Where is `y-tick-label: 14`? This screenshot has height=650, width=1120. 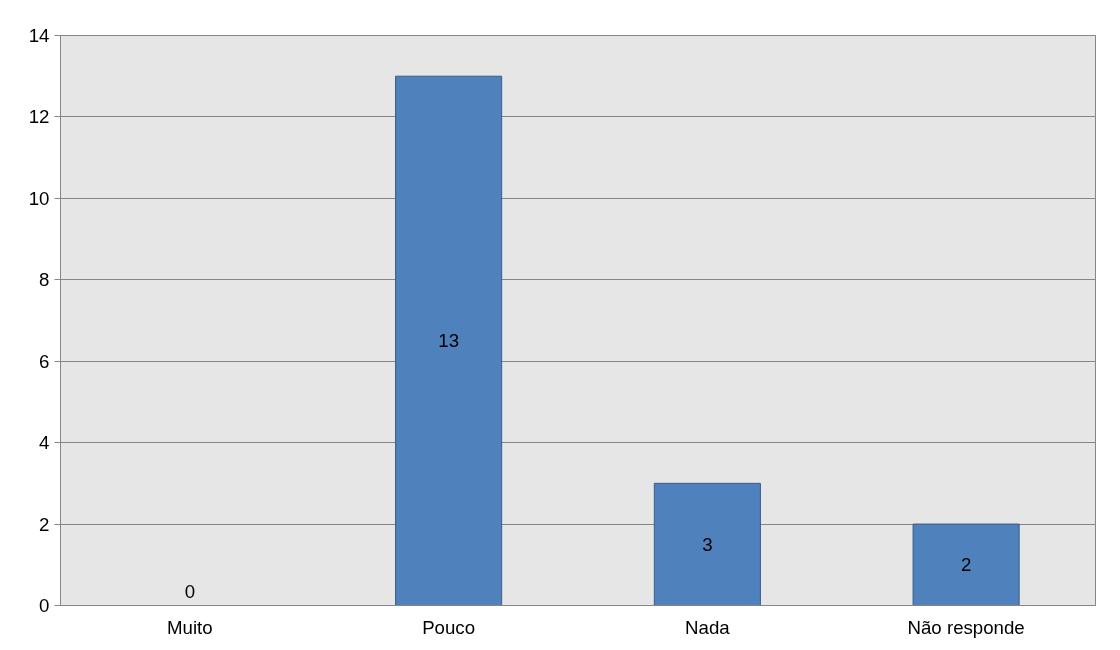
y-tick-label: 14 is located at coordinates (39, 35).